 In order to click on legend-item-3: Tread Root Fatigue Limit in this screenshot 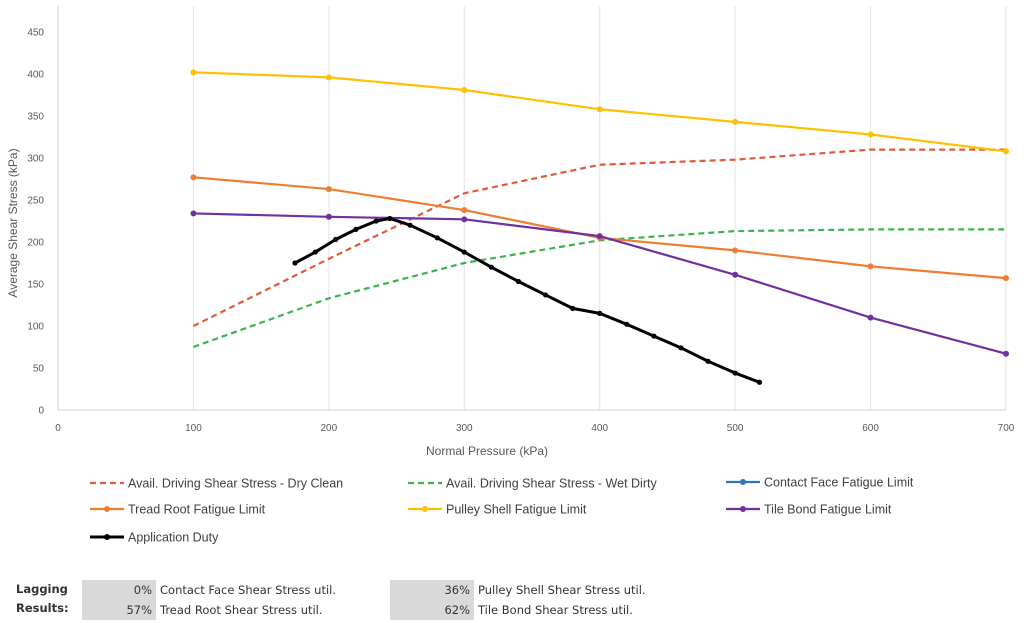, I will do `click(178, 510)`.